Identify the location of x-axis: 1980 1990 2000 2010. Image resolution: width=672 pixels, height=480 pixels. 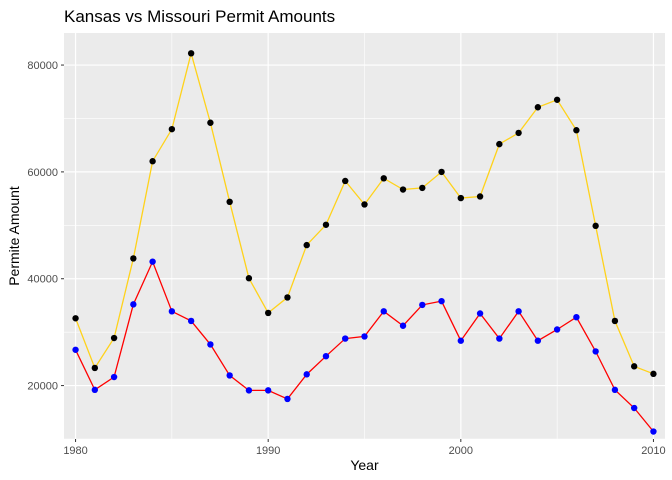
(364, 448).